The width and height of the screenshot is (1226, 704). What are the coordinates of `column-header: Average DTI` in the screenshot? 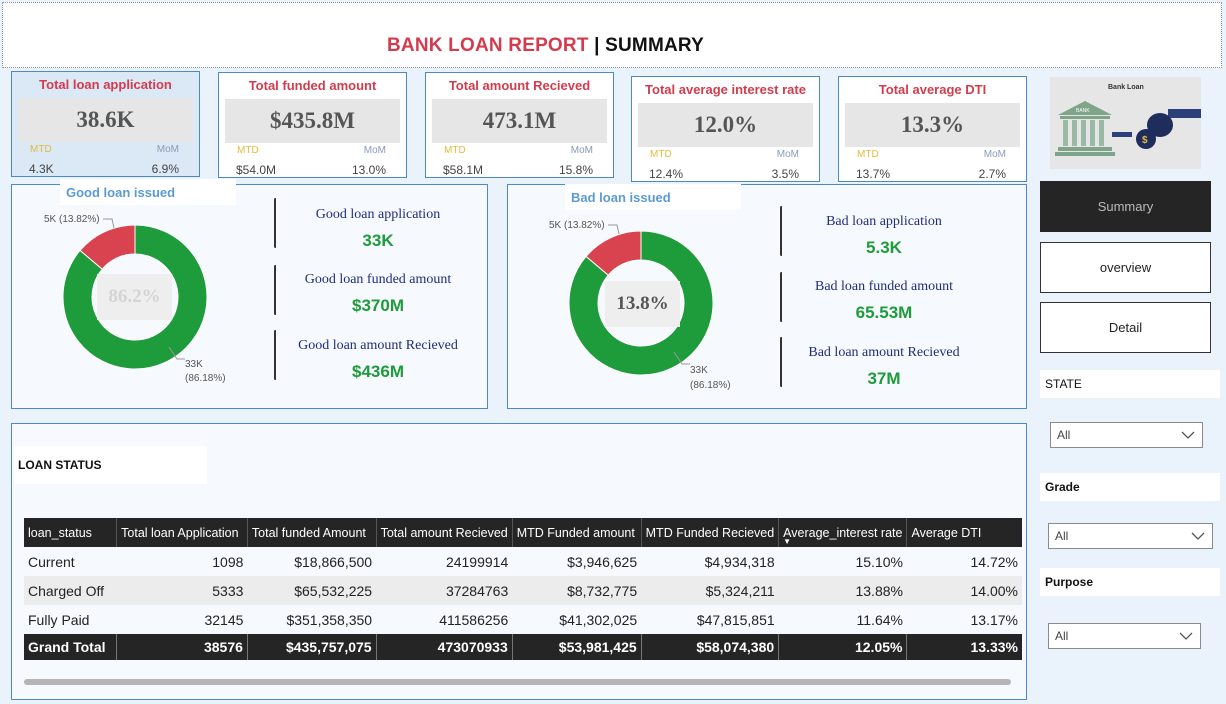 It's located at (964, 532).